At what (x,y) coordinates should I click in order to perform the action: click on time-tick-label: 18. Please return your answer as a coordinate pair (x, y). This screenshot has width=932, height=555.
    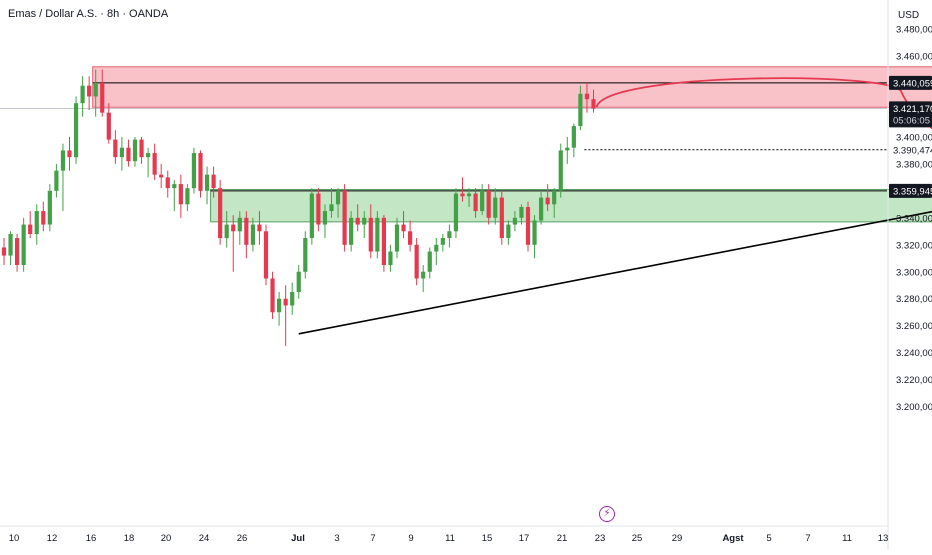
    Looking at the image, I should click on (129, 538).